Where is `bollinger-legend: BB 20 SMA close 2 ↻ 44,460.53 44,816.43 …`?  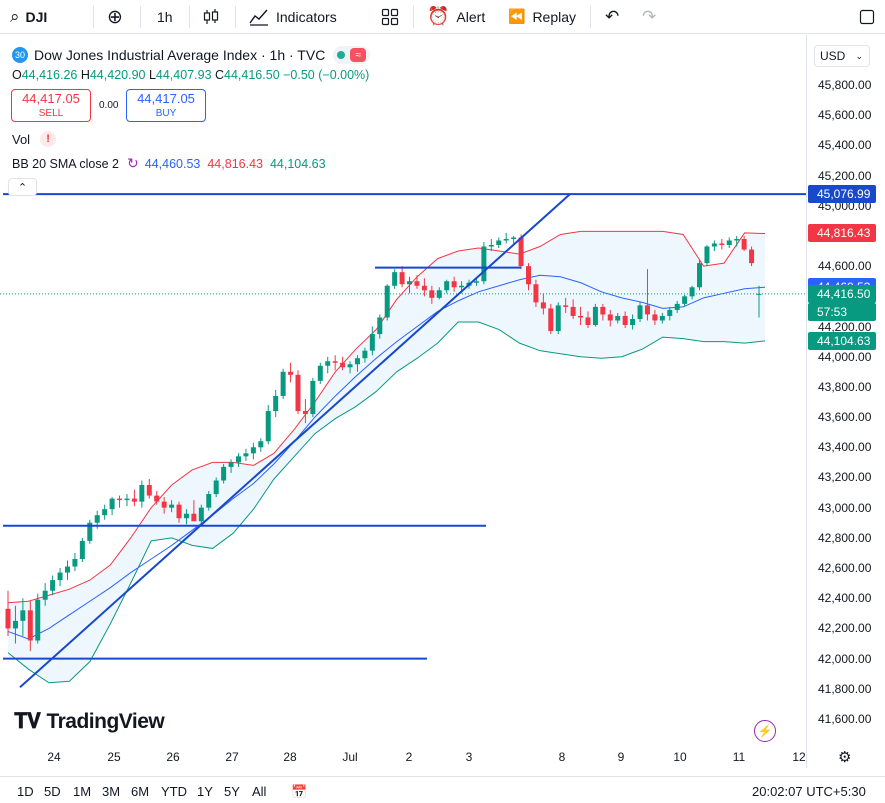 bollinger-legend: BB 20 SMA close 2 ↻ 44,460.53 44,816.43 … is located at coordinates (169, 163).